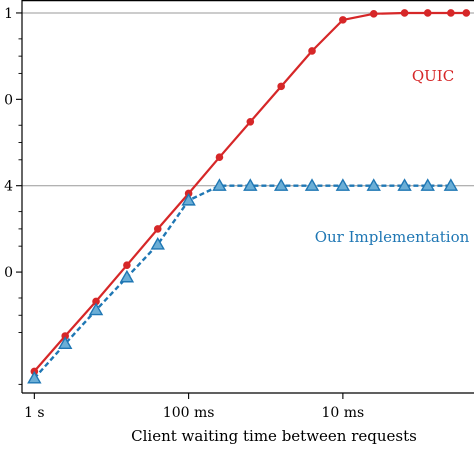 This screenshot has width=474, height=474. I want to click on x-tick-label-0: 1 s, so click(34, 413).